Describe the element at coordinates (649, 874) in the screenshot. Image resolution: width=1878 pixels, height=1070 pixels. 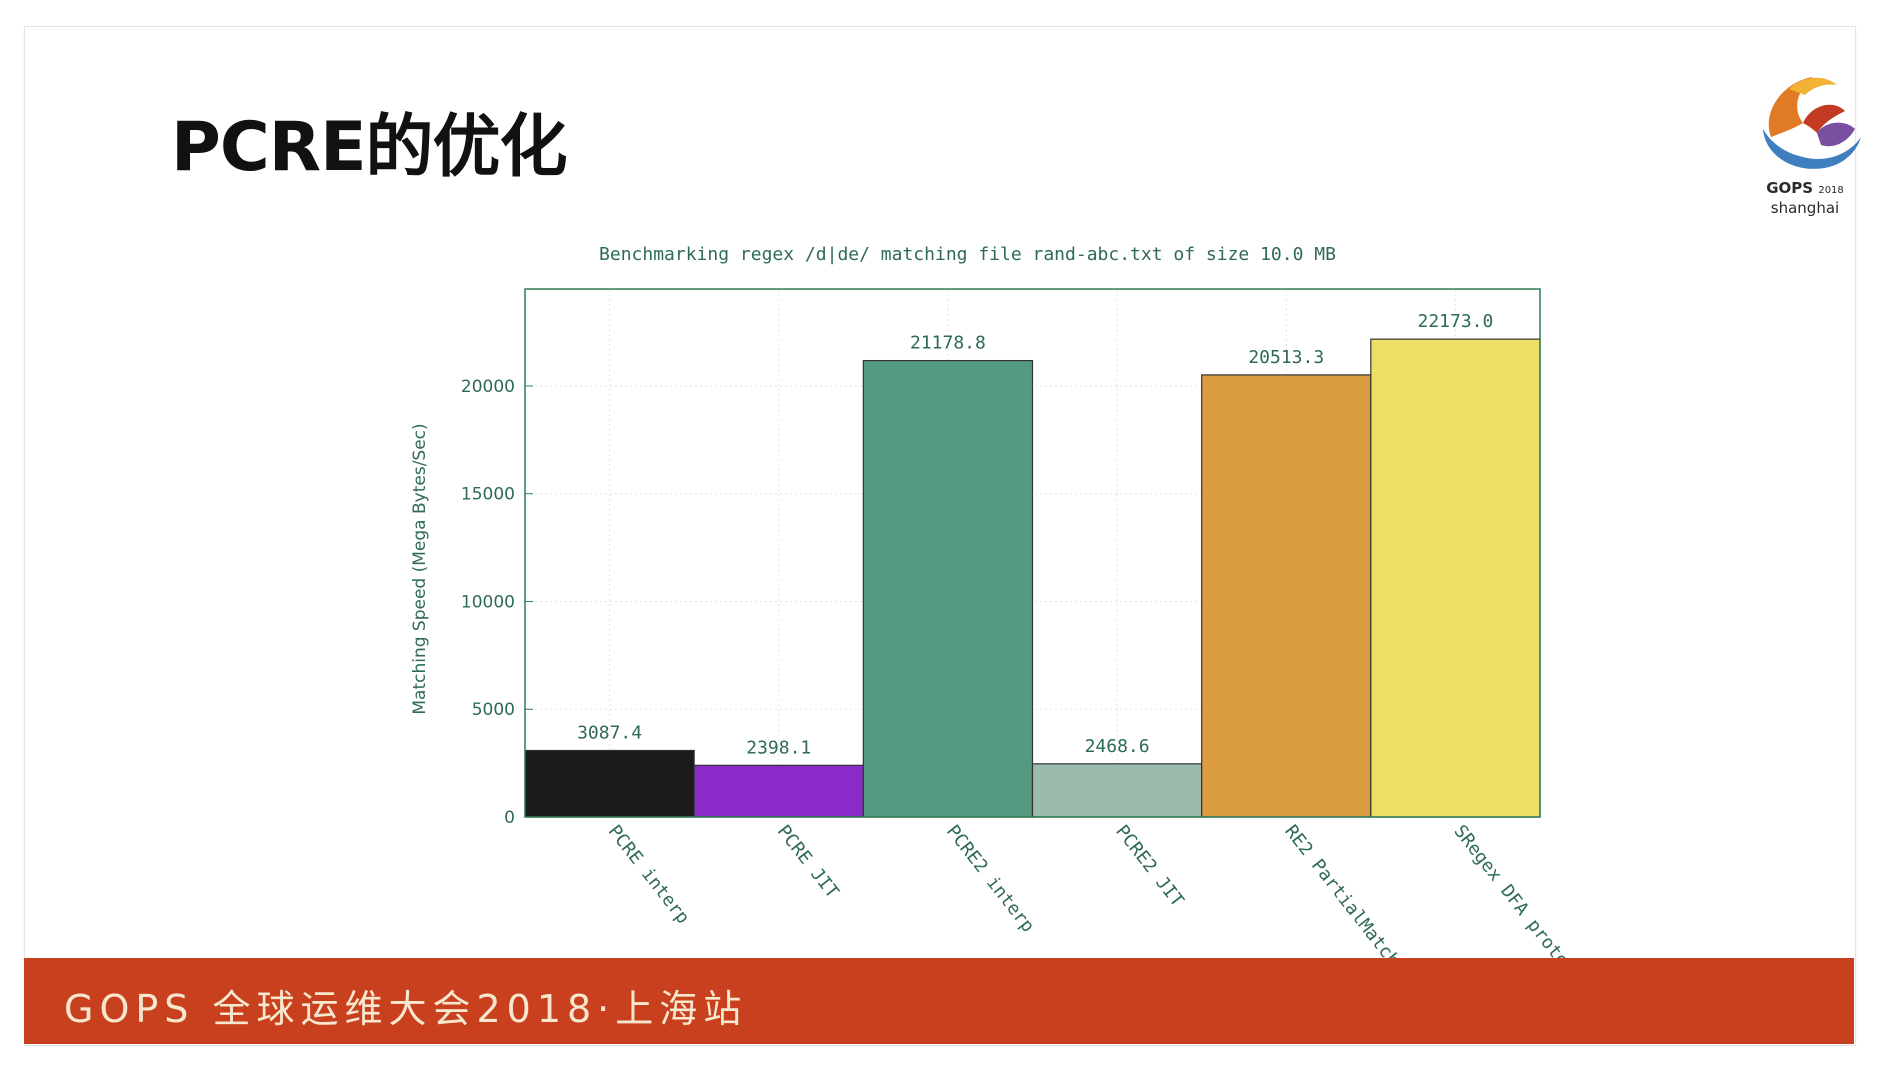
I see `x-category-label: PCRE interp` at that location.